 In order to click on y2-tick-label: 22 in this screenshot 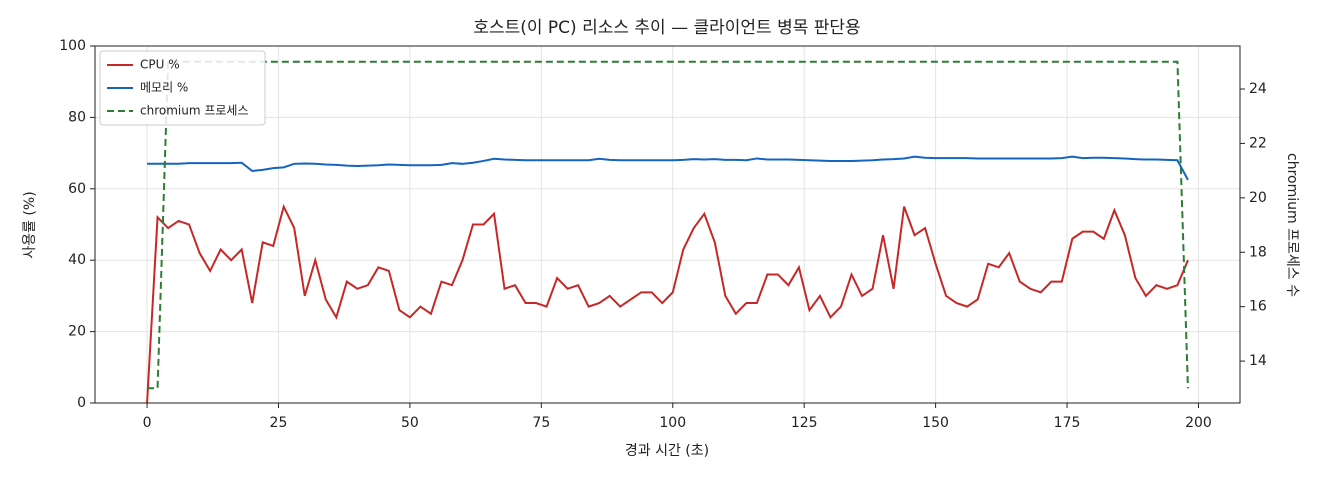, I will do `click(1258, 143)`.